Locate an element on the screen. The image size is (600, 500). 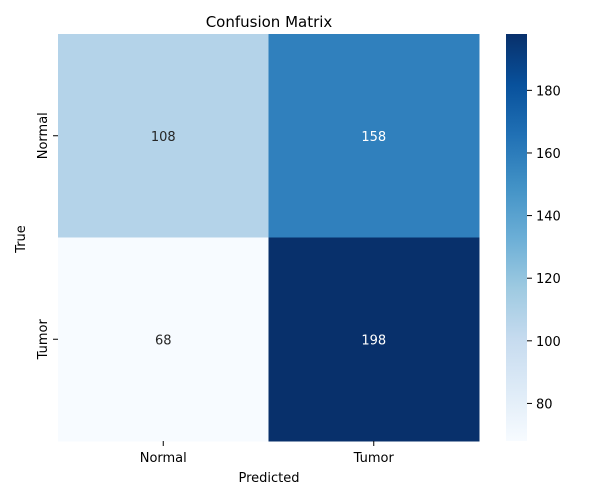
y-tick-label: Normal is located at coordinates (43, 135).